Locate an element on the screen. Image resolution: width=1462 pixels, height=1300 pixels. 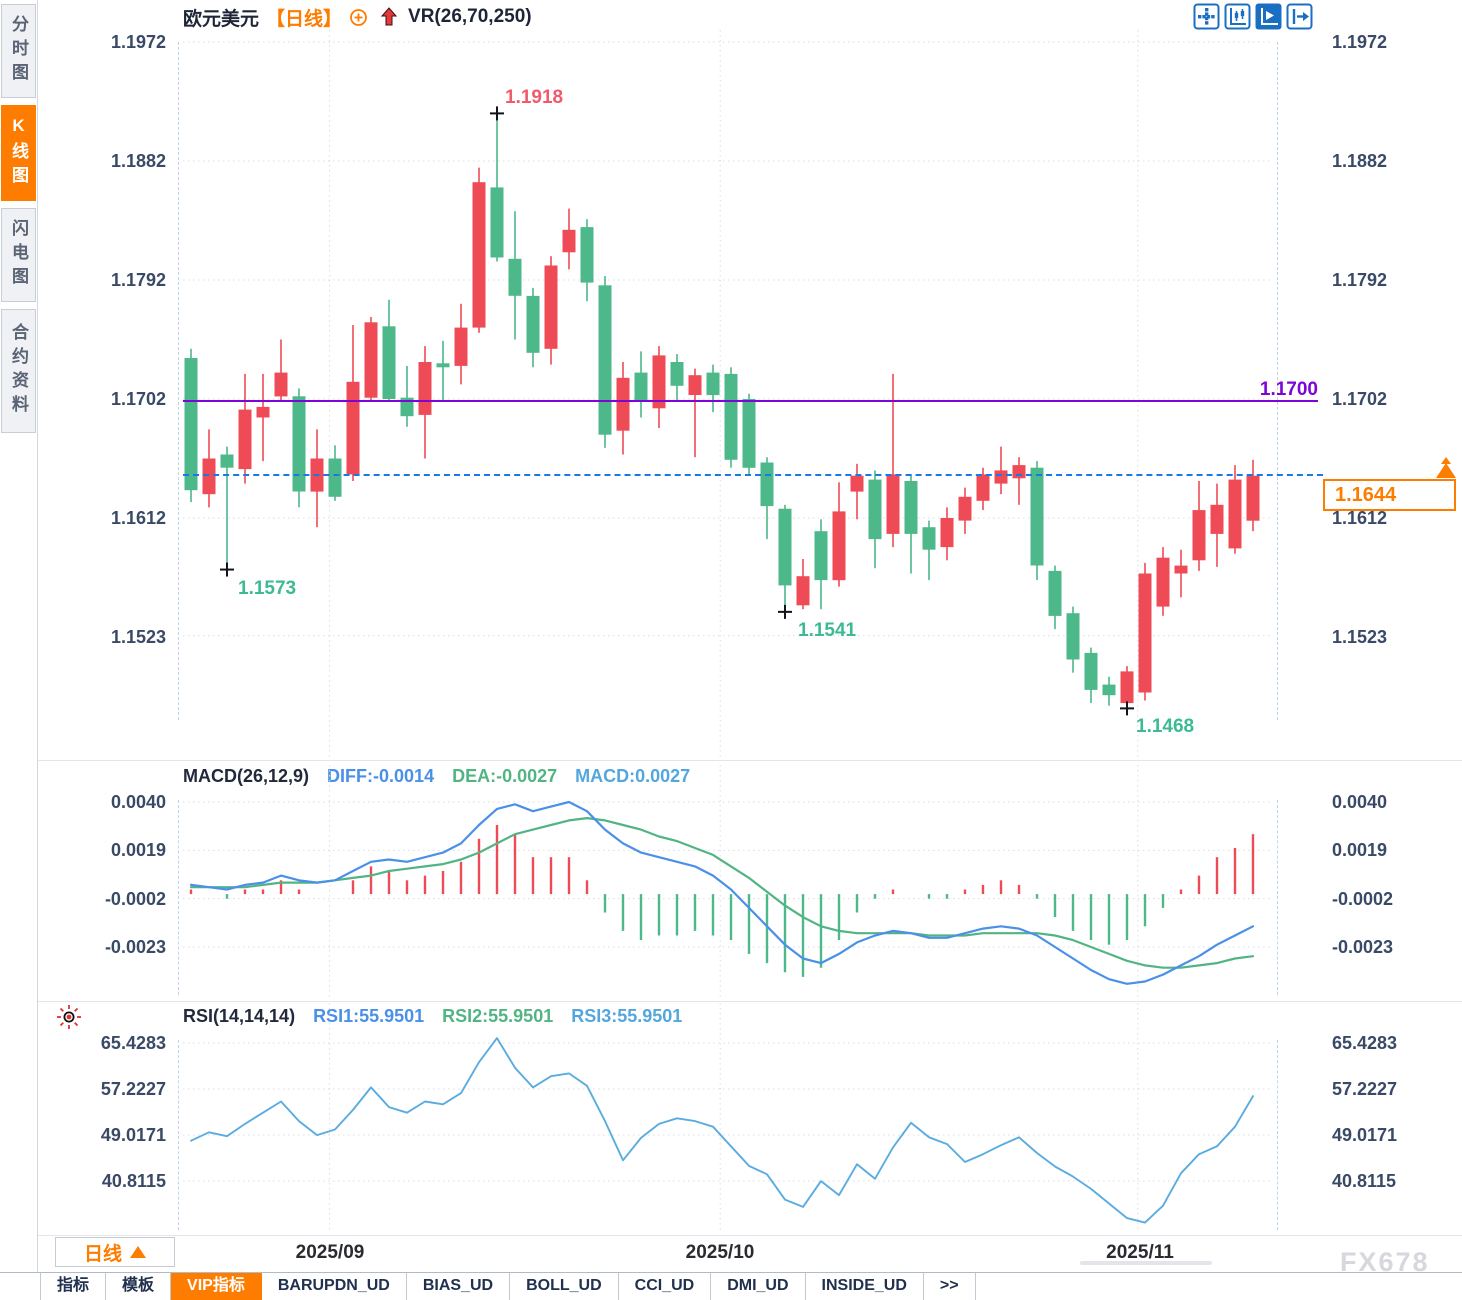
vr-indicator-label: VR(26,70,250) is located at coordinates (470, 16).